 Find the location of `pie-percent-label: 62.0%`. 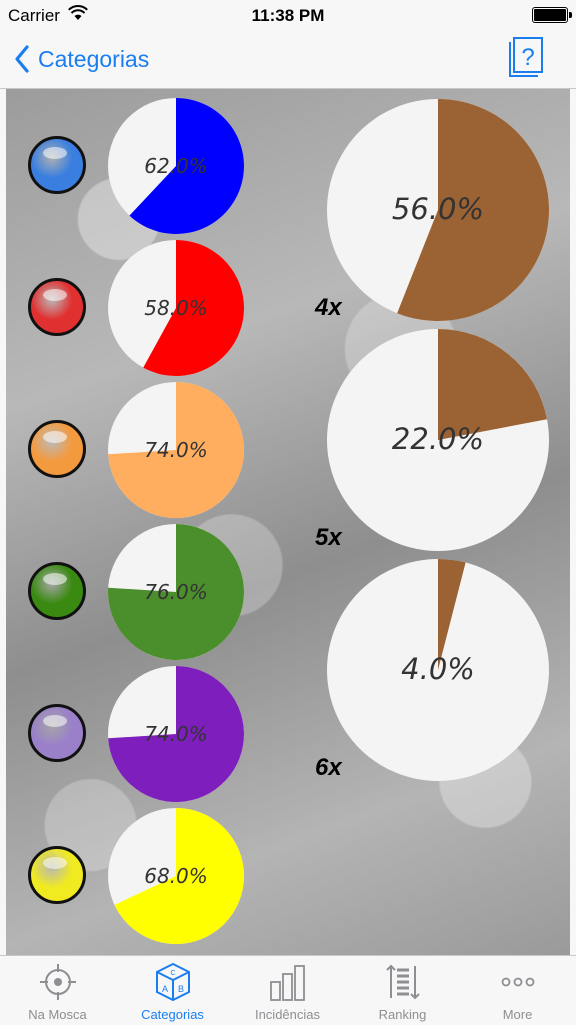

pie-percent-label: 62.0% is located at coordinates (176, 165).